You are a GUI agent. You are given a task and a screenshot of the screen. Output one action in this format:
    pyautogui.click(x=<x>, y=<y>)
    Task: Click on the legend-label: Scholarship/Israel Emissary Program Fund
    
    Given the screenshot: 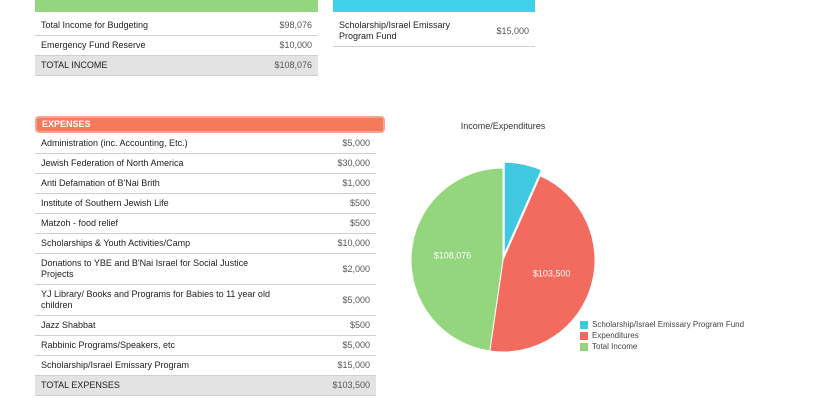 What is the action you would take?
    pyautogui.click(x=668, y=324)
    